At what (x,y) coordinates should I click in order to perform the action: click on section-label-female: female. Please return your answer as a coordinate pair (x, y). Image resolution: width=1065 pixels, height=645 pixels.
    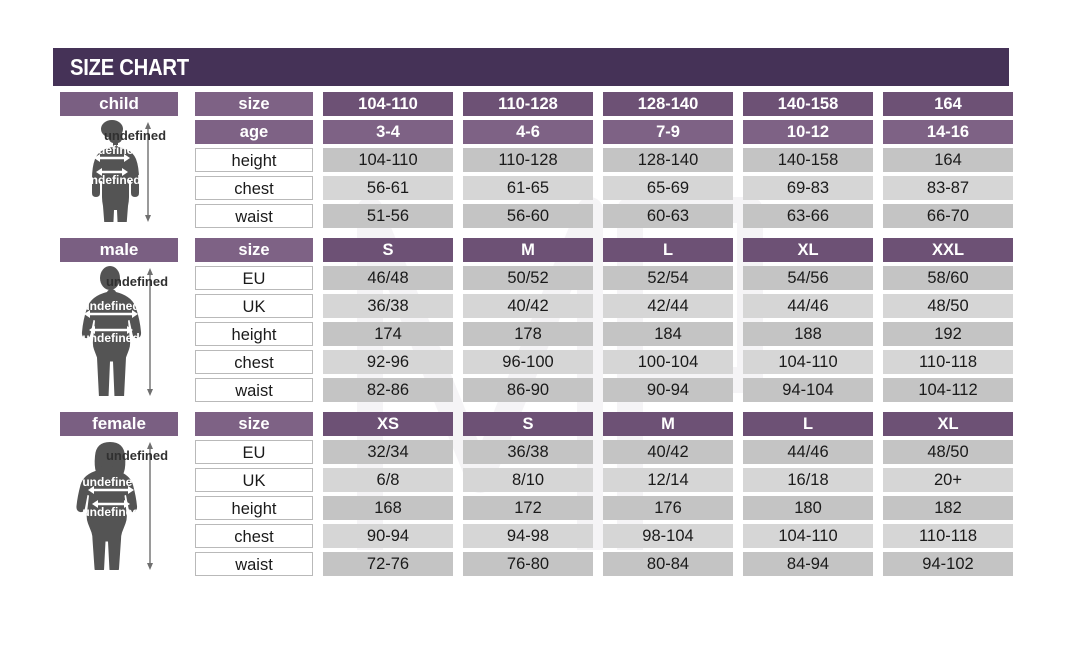
    Looking at the image, I should click on (119, 424).